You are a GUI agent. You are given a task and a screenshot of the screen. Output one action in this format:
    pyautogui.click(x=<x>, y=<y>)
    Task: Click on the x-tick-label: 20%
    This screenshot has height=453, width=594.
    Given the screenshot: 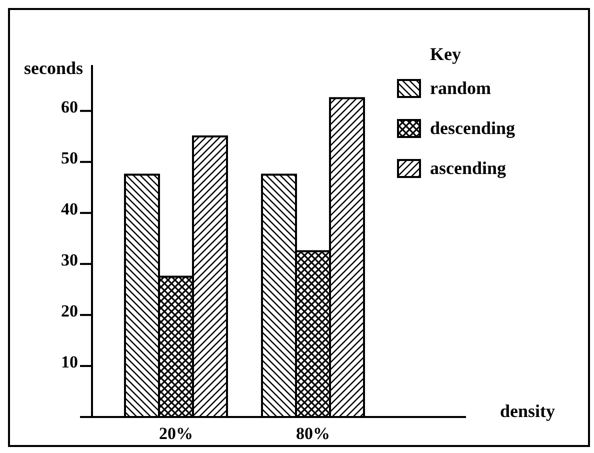 What is the action you would take?
    pyautogui.click(x=176, y=433)
    